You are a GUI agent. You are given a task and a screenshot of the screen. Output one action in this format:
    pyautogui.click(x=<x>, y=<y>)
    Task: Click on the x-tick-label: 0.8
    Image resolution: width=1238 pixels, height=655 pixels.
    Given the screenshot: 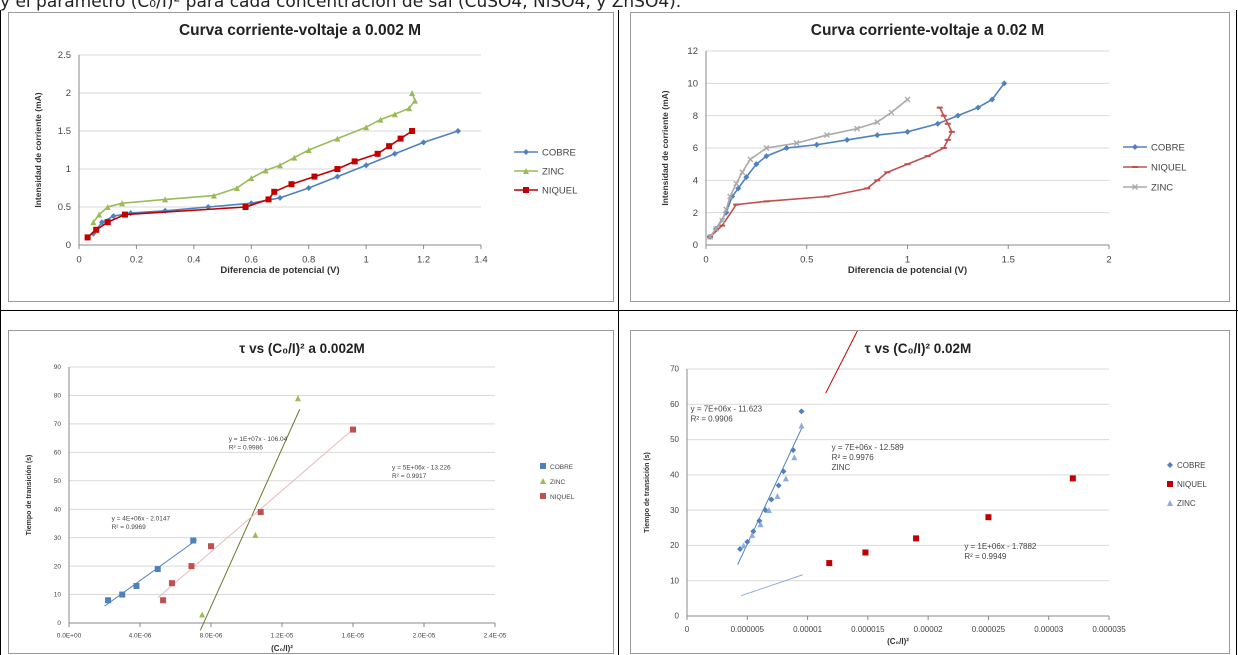 What is the action you would take?
    pyautogui.click(x=308, y=260)
    